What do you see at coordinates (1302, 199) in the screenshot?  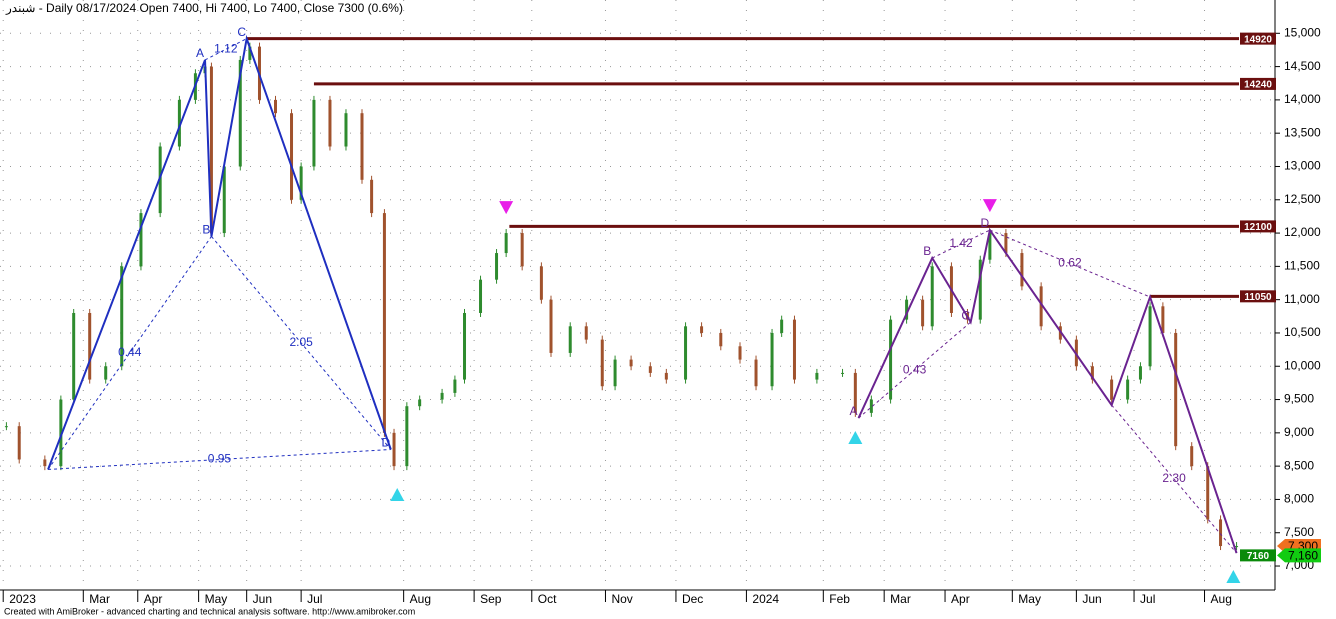 I see `y-tick-label: 12,500` at bounding box center [1302, 199].